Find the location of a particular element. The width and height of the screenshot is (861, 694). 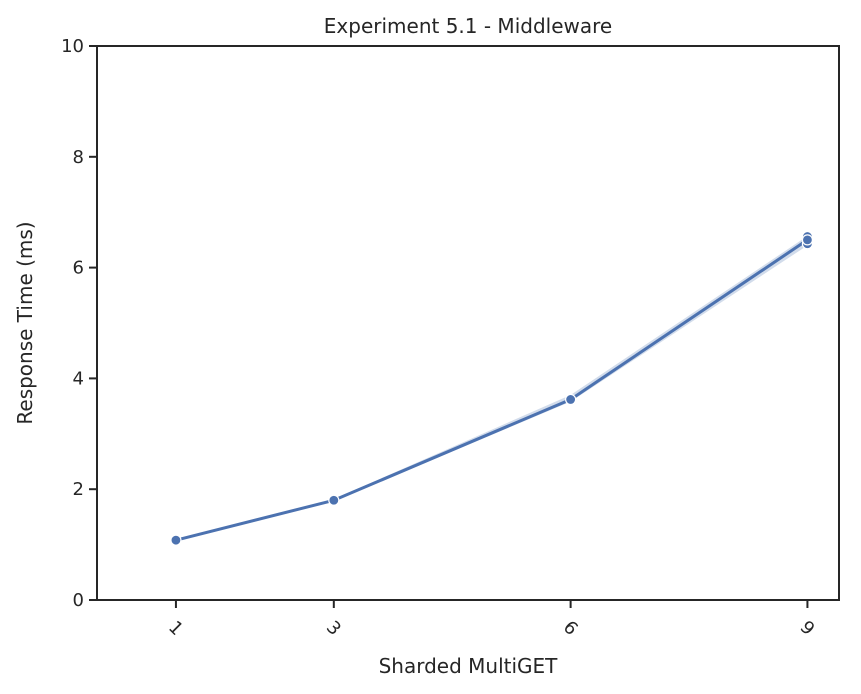

x-tick-label: 1 is located at coordinates (175, 628).